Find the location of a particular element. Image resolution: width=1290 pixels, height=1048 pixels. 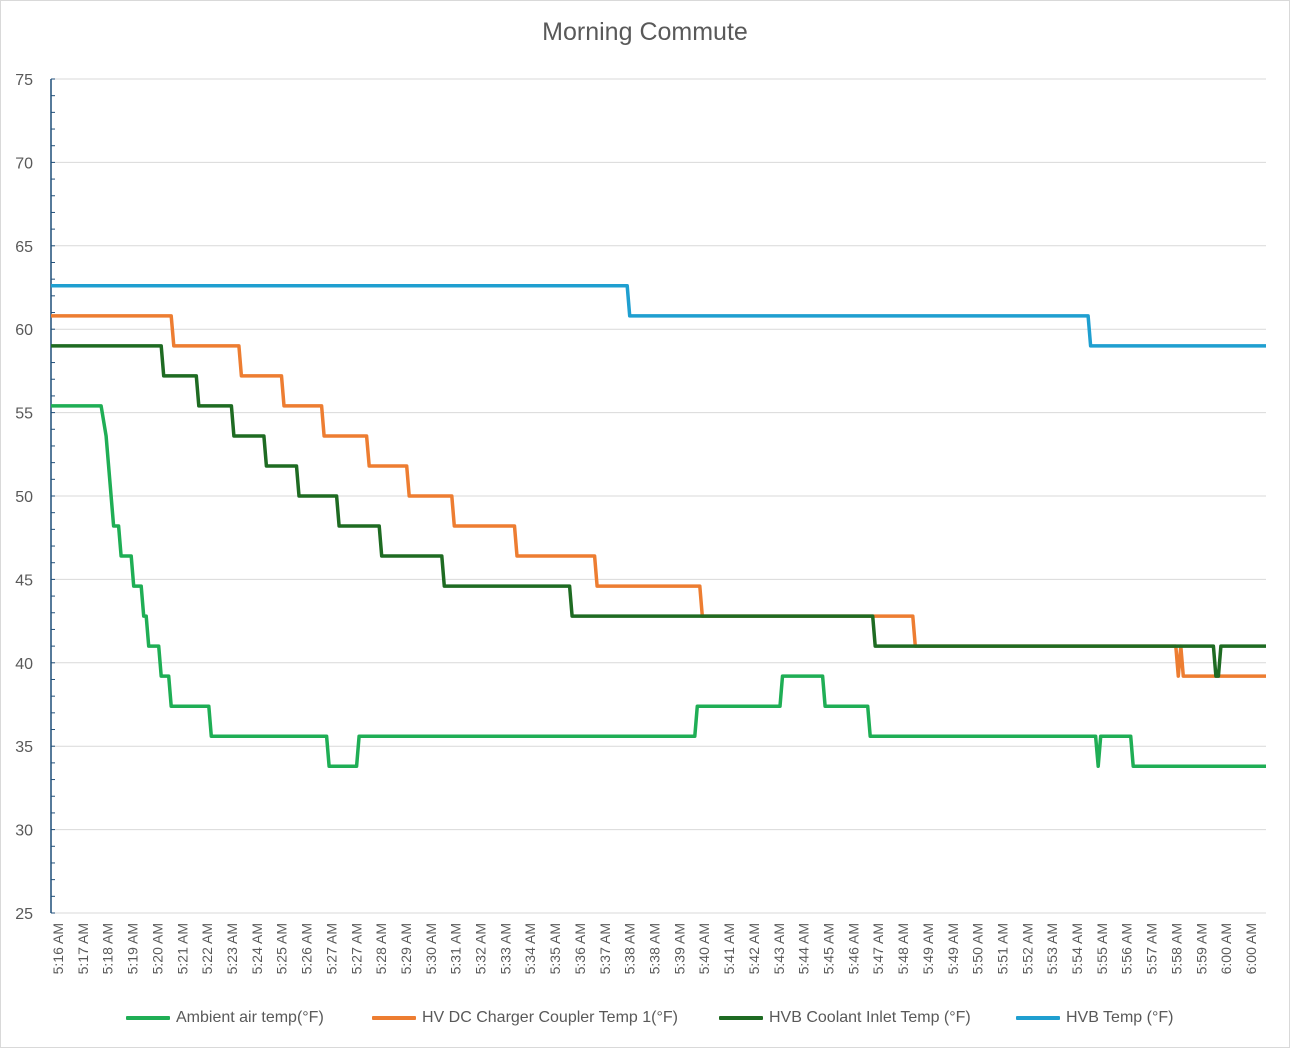

x-tick-label: 5:28 AM is located at coordinates (381, 948).